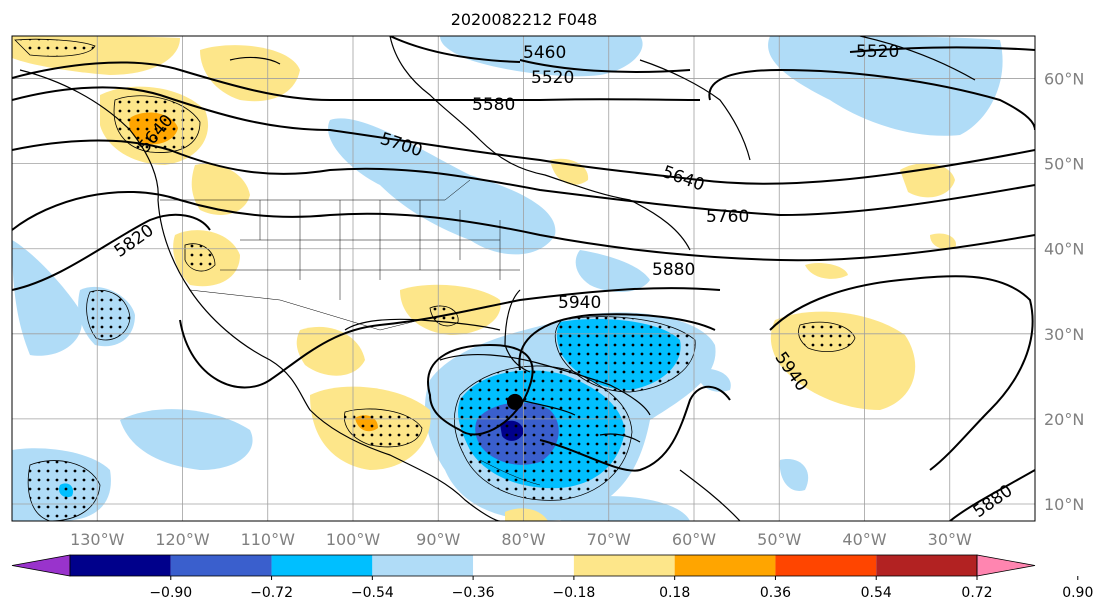 Image resolution: width=1105 pixels, height=613 pixels. What do you see at coordinates (609, 539) in the screenshot?
I see `lon-tick-label: 70°W` at bounding box center [609, 539].